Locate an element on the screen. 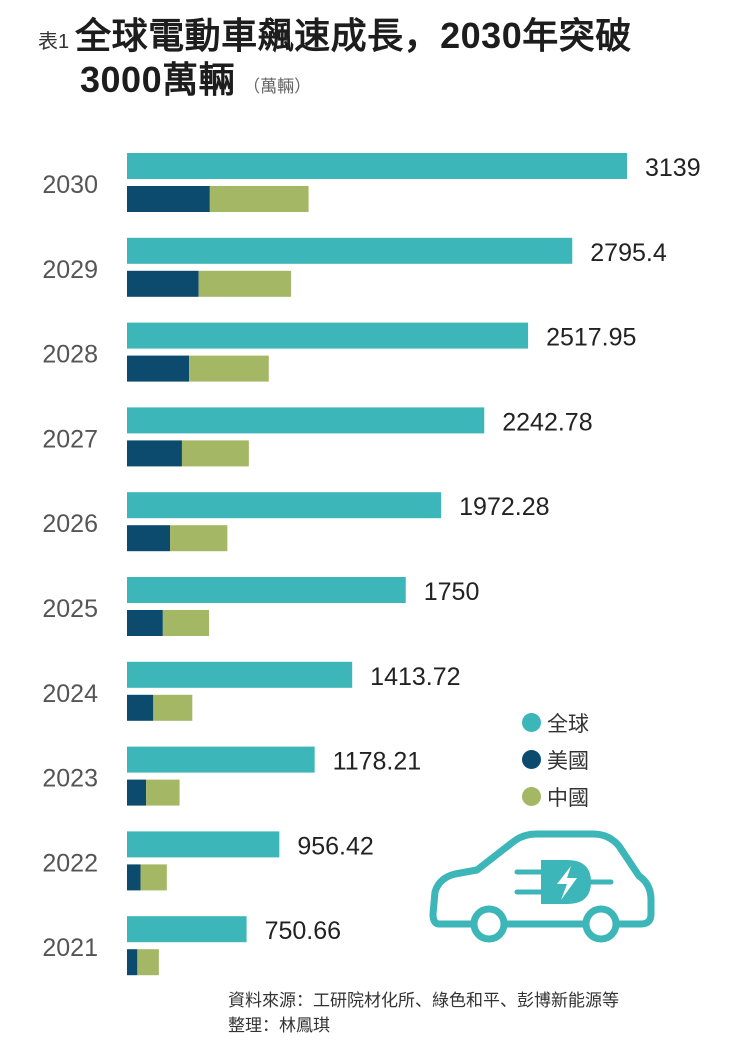  bar-global-2021 is located at coordinates (187, 929).